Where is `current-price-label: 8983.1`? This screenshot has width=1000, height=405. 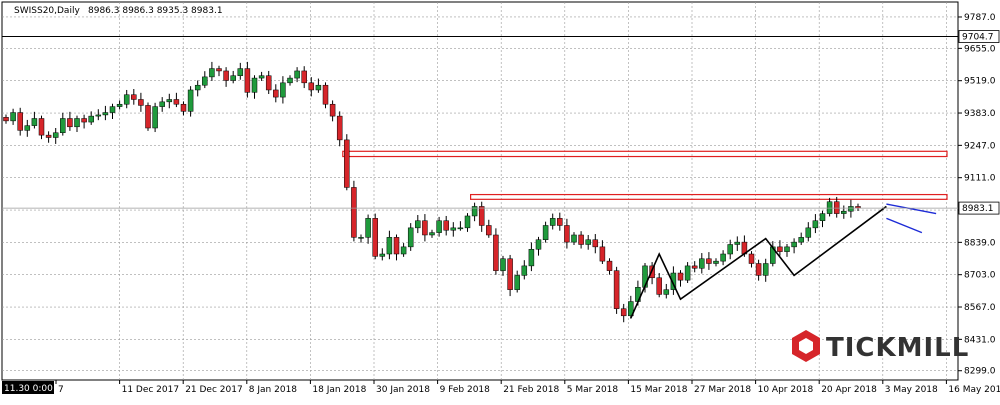 current-price-label: 8983.1 is located at coordinates (978, 209).